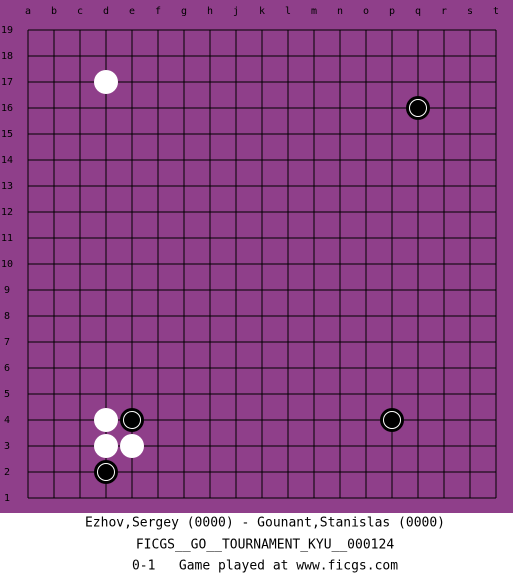 Image resolution: width=525 pixels, height=575 pixels. Describe the element at coordinates (314, 11) in the screenshot. I see `column-label: m` at that location.